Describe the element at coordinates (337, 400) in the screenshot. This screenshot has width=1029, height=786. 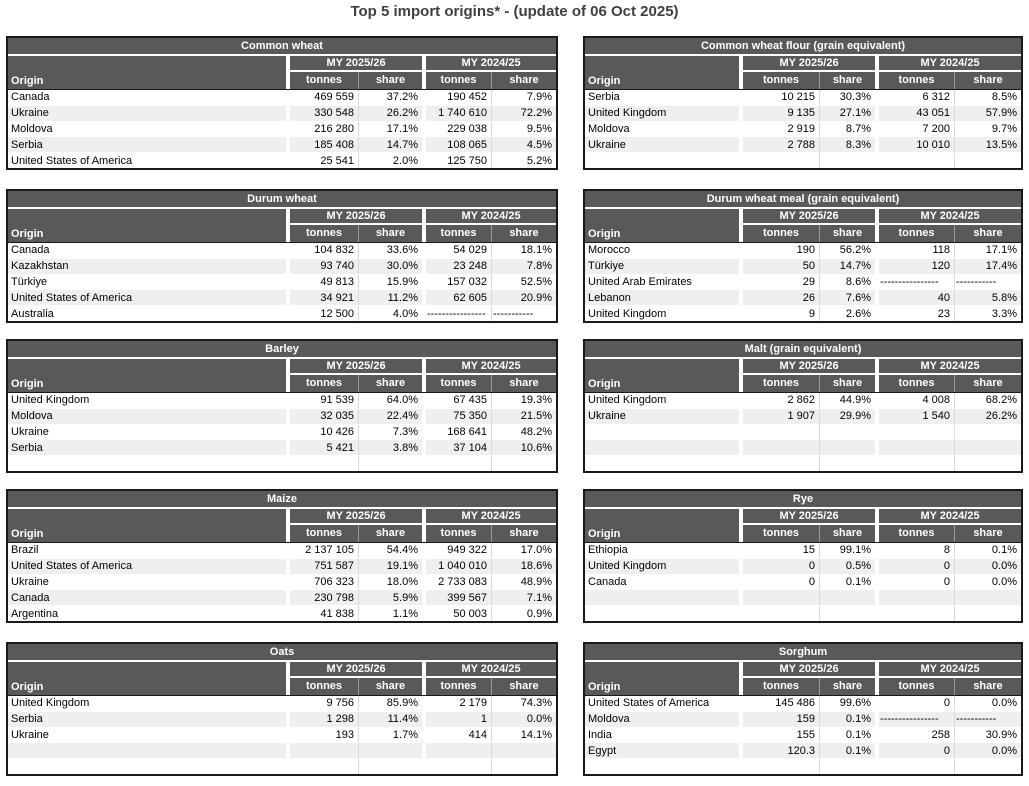
I see `tonnes-2025-26-cell: 91 539` at that location.